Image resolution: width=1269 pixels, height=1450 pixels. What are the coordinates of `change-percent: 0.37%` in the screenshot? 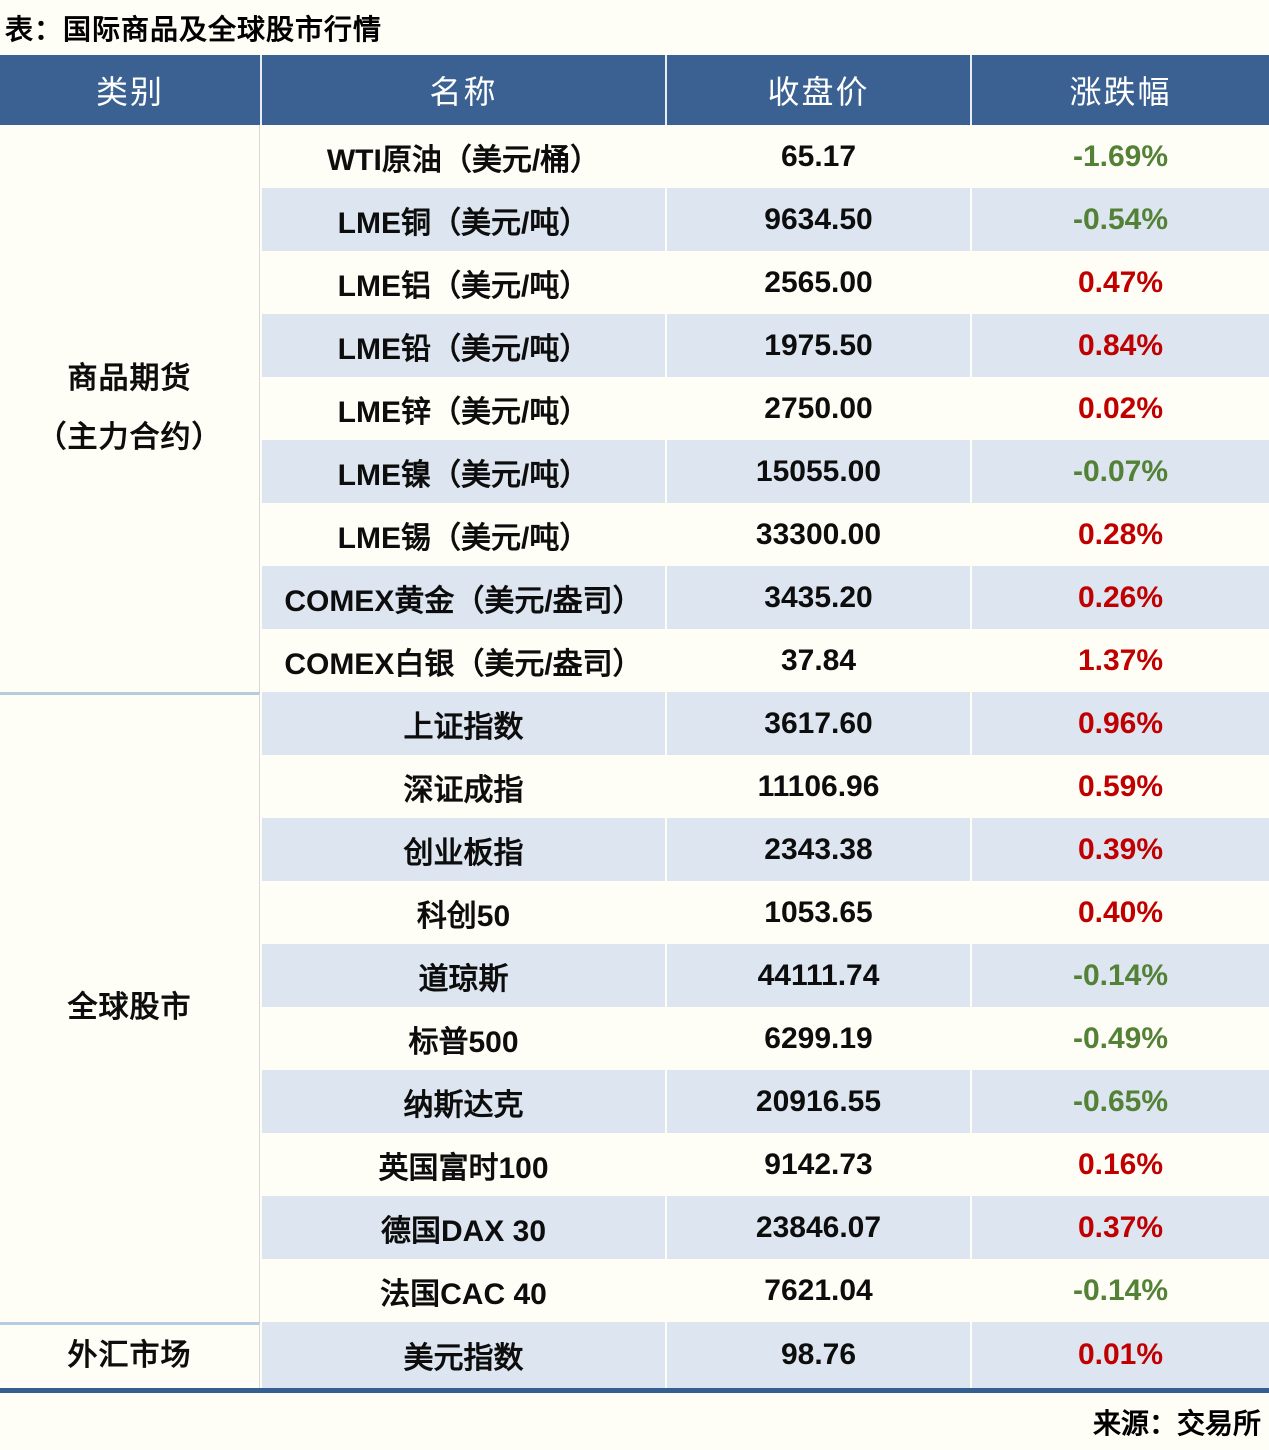 It's located at (1119, 1227).